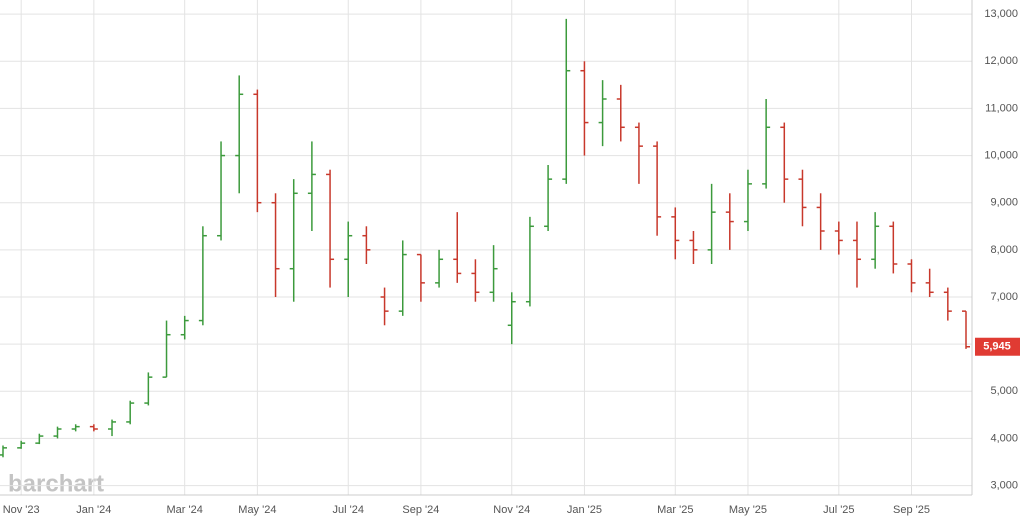 The height and width of the screenshot is (520, 1024). I want to click on x-tick-label: Sep '25, so click(911, 510).